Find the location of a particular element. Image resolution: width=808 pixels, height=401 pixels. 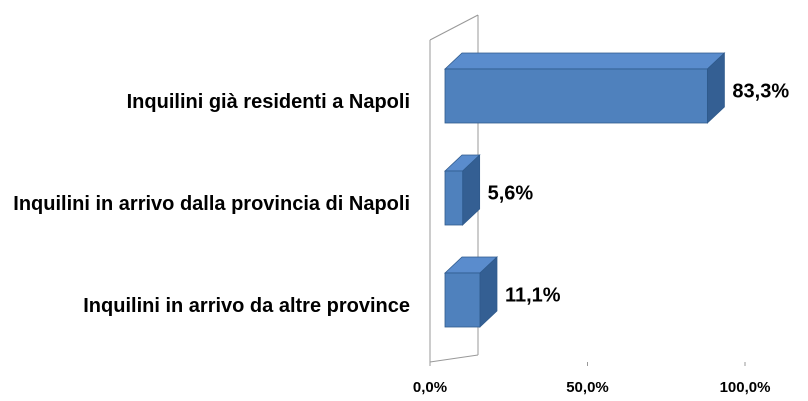

category-label: Inquilini in arrivo da altre province is located at coordinates (246, 306).